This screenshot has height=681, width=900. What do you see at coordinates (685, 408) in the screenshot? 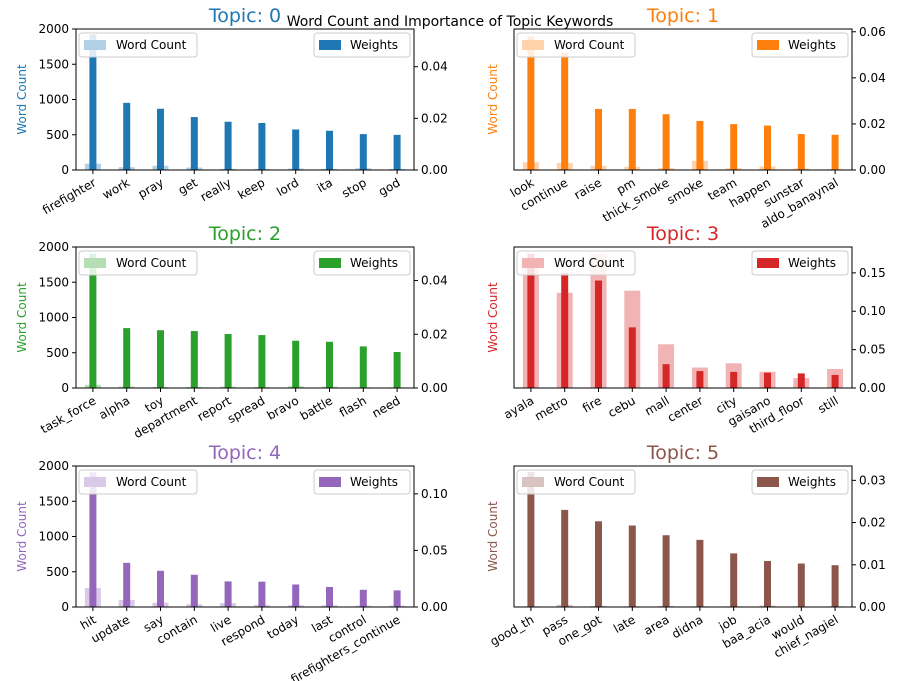
I see `x-tick-label: center` at bounding box center [685, 408].